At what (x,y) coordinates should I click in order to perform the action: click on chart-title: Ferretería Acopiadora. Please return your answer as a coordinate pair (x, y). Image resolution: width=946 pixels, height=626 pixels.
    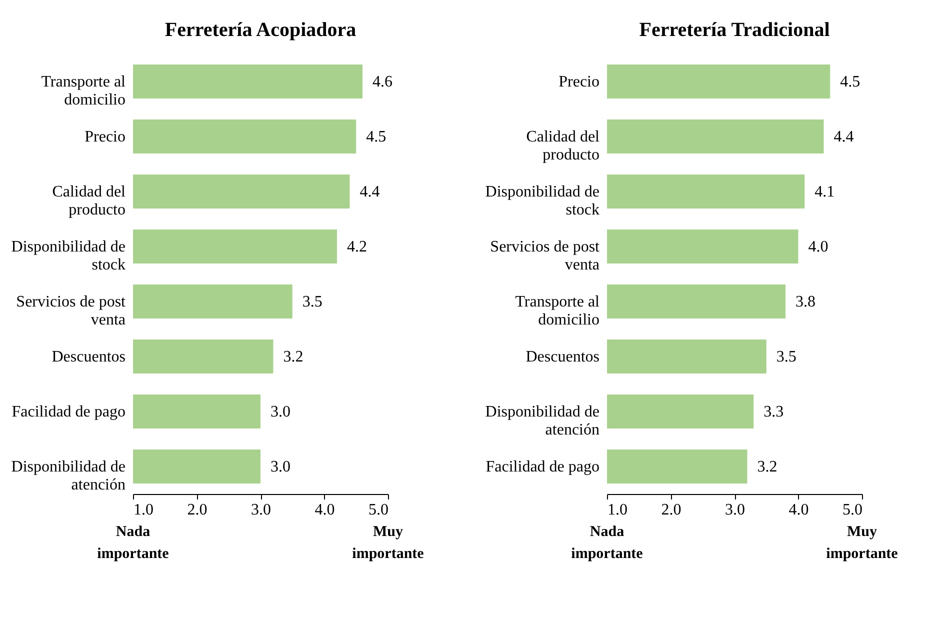
    Looking at the image, I should click on (260, 30).